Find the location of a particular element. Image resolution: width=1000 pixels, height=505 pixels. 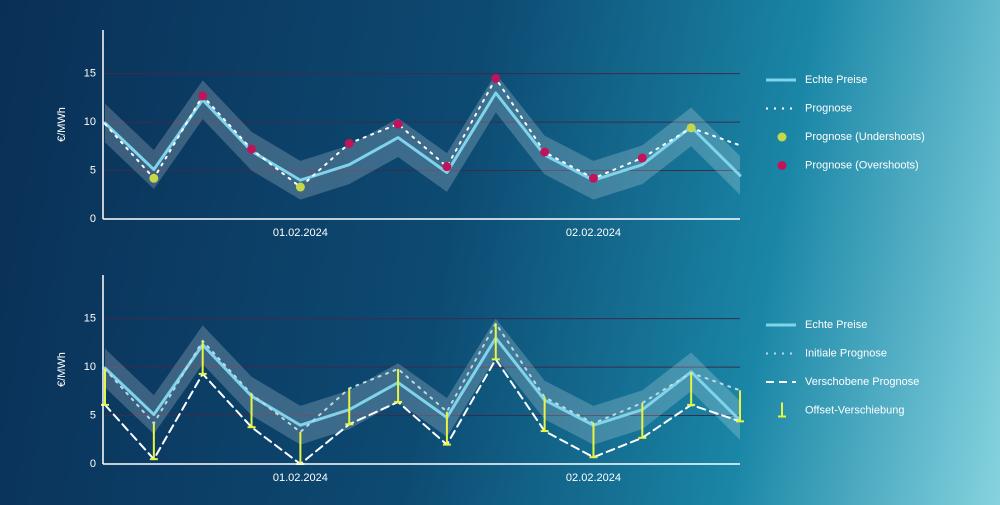

legend-label: Prognose (Undershoots) is located at coordinates (865, 137).